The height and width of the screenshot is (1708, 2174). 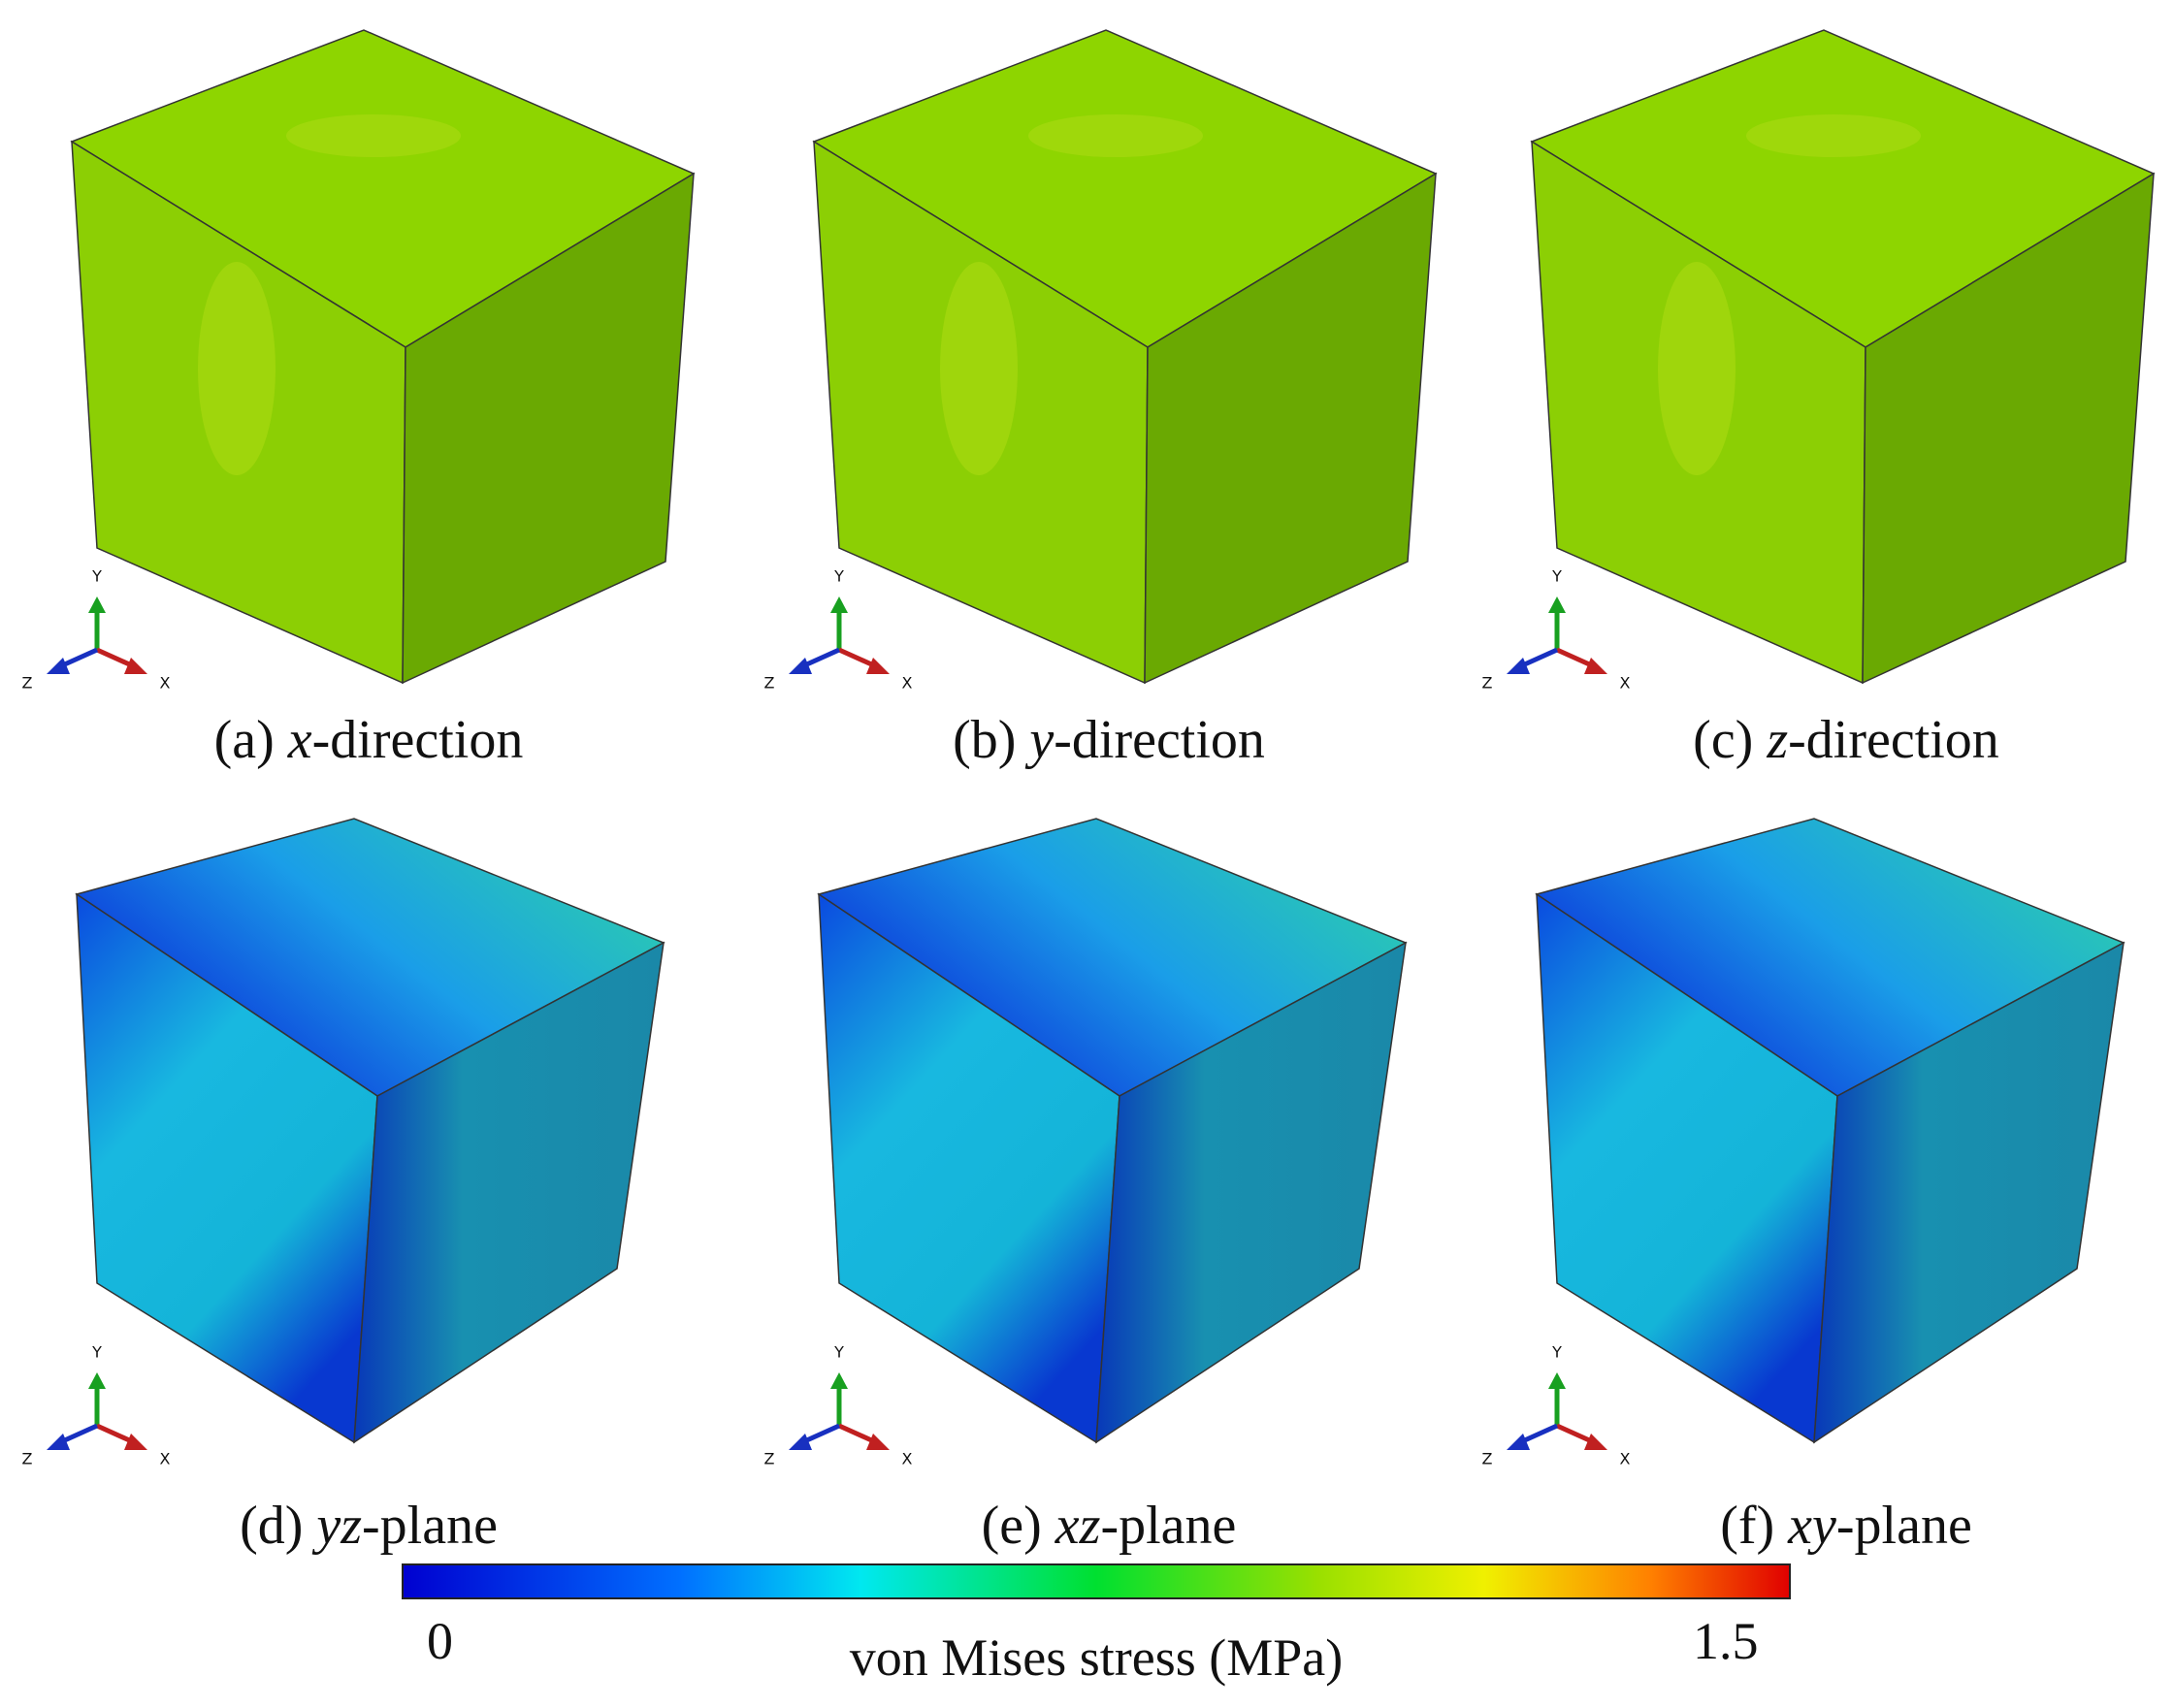 I want to click on caption-variable: z, so click(x=1778, y=740).